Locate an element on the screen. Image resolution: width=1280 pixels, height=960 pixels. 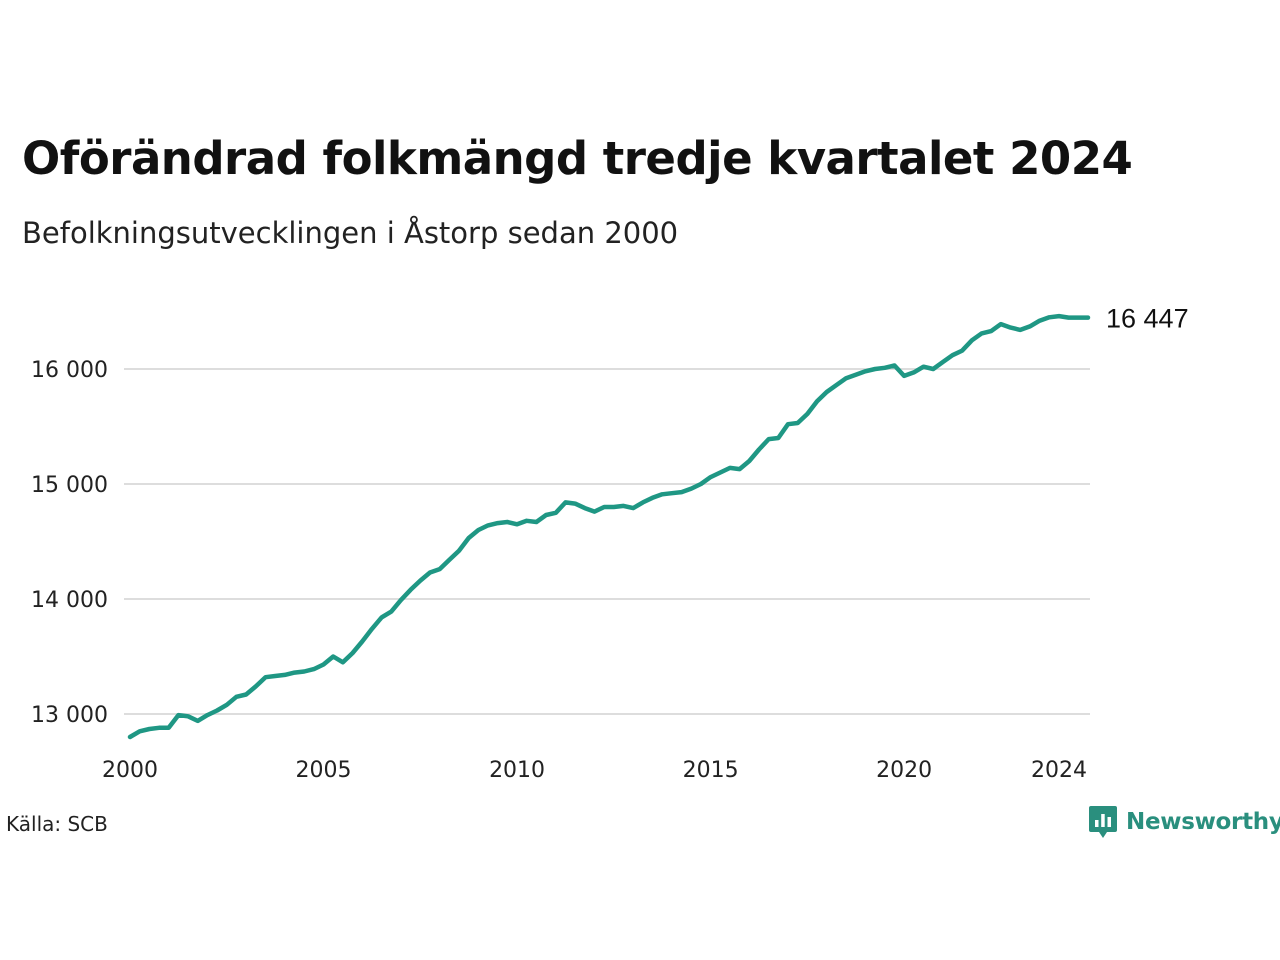
x-tick-label: 2005 is located at coordinates (324, 770).